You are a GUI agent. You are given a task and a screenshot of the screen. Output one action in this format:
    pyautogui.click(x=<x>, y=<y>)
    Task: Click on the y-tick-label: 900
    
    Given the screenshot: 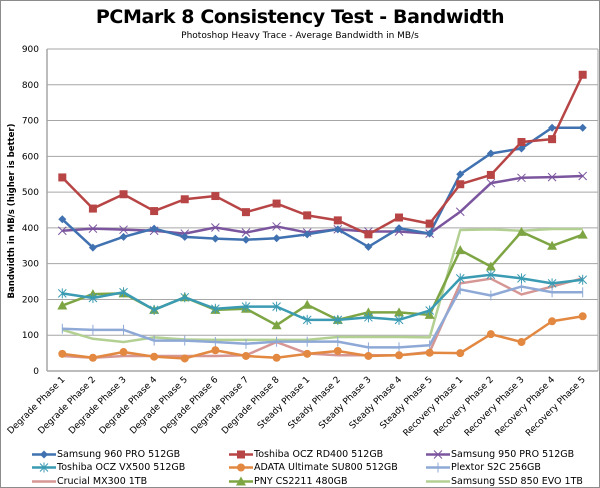 What is the action you would take?
    pyautogui.click(x=30, y=50)
    